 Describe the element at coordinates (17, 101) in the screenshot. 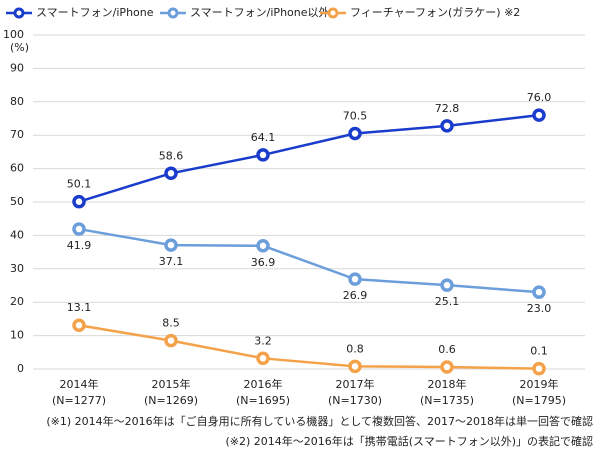

I see `y-tick-label: 80` at that location.